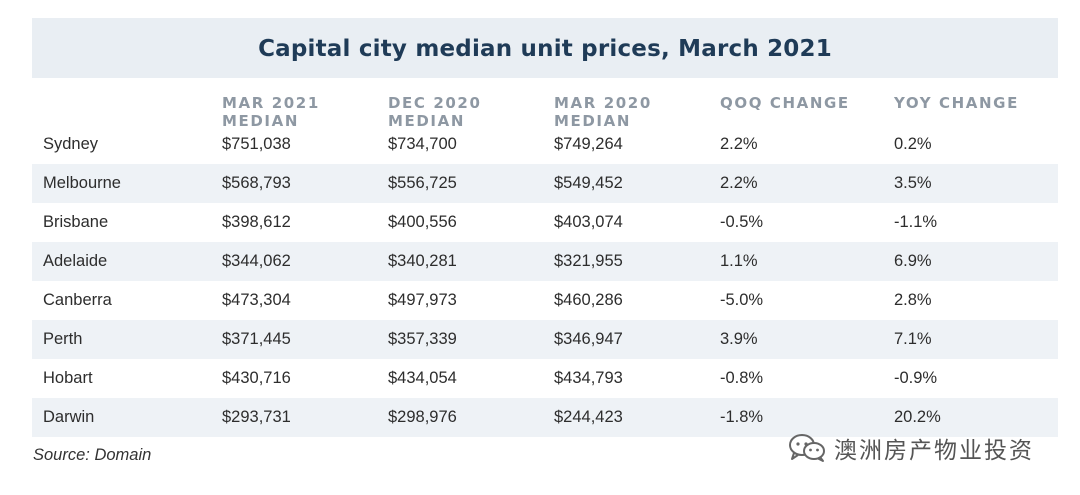 This screenshot has width=1080, height=495. What do you see at coordinates (256, 222) in the screenshot?
I see `table-cell-mar2021: $398,612` at bounding box center [256, 222].